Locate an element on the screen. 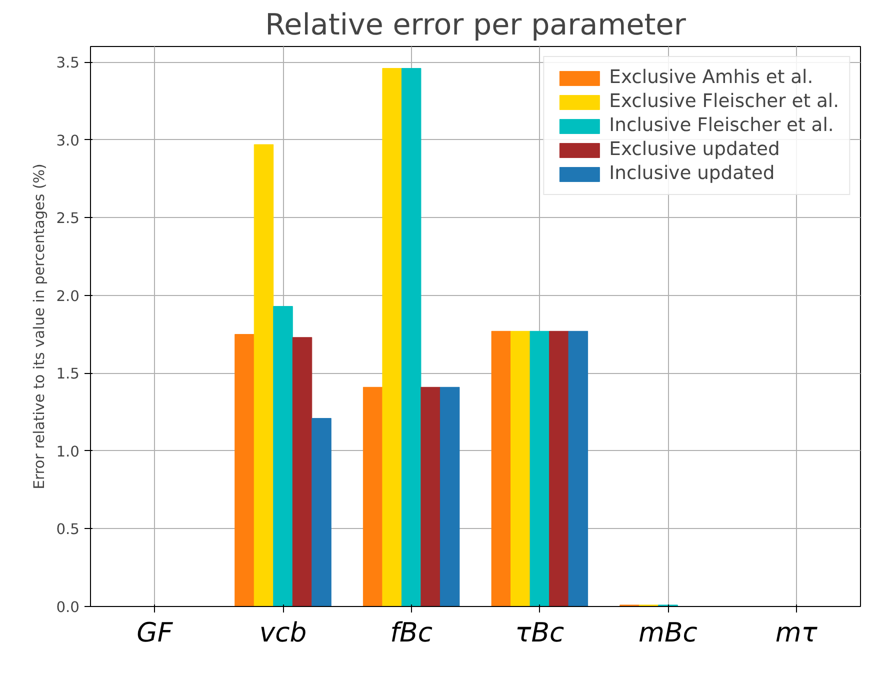  x-tick-label: mBc is located at coordinates (668, 633).